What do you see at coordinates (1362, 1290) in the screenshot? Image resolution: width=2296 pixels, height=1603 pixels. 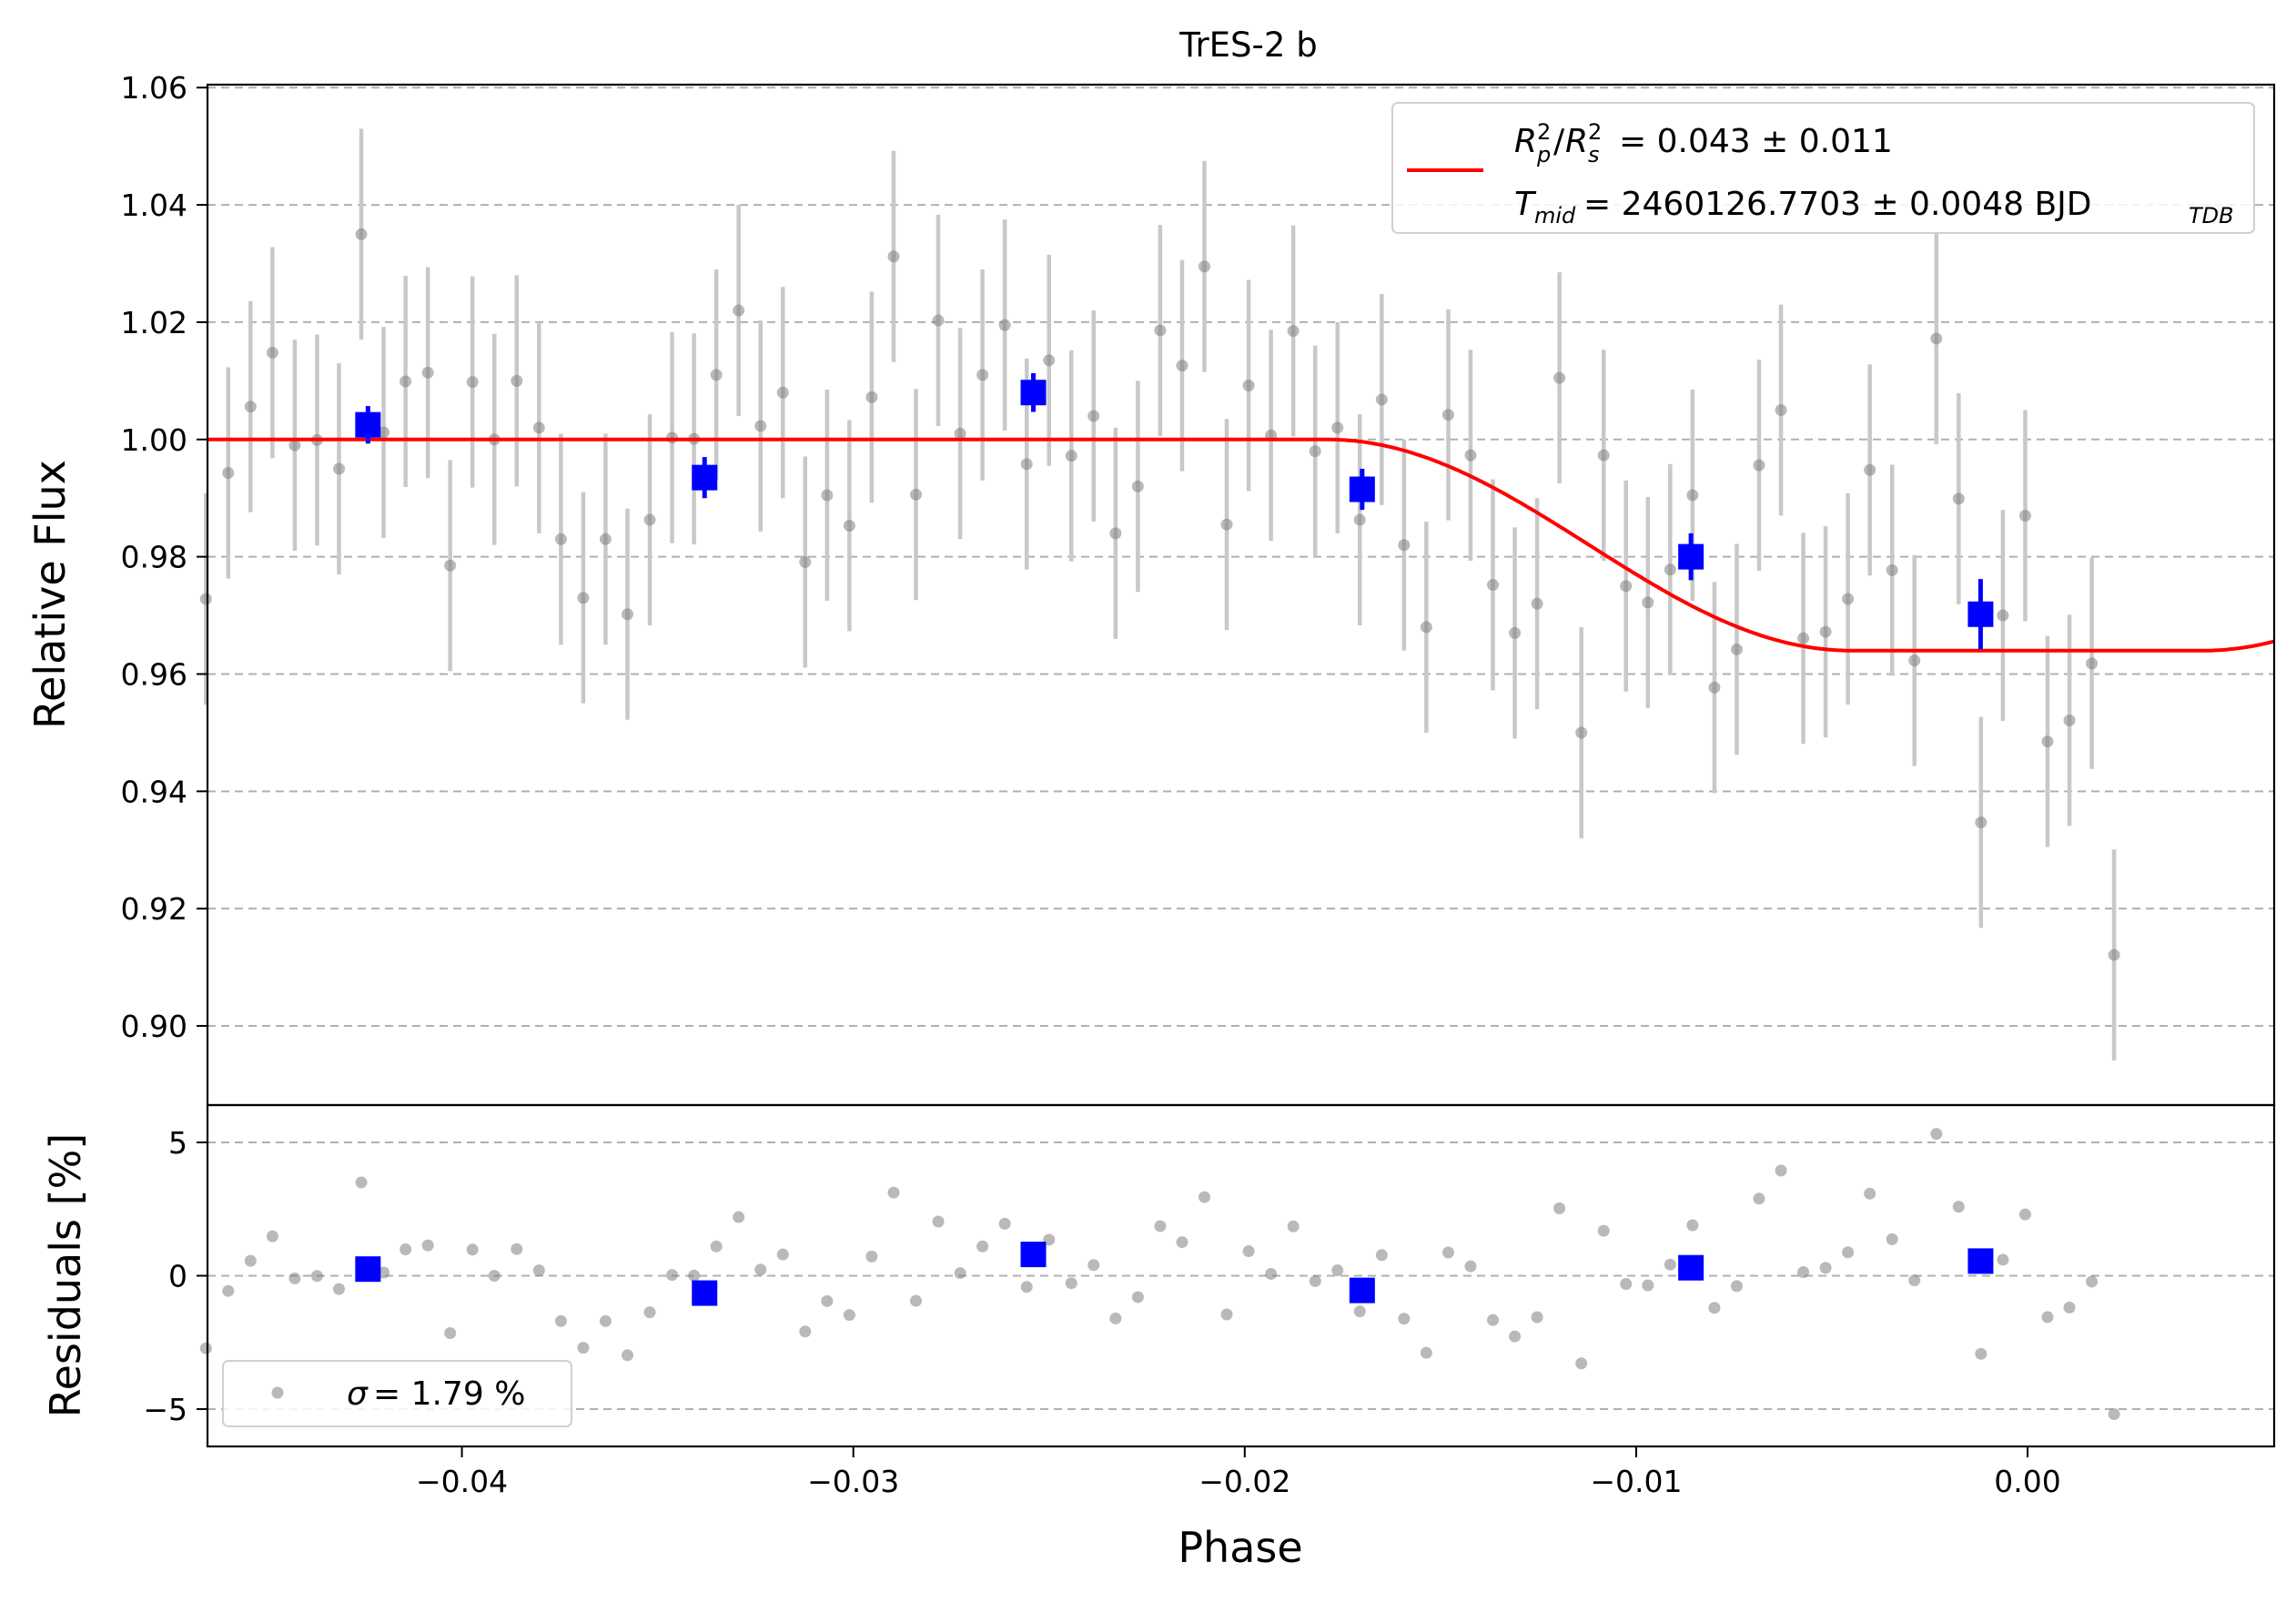 I see `binned-residual-point` at bounding box center [1362, 1290].